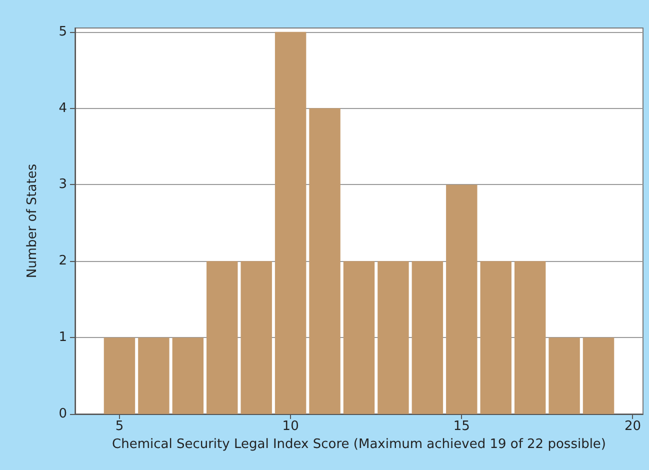 This screenshot has width=649, height=470. I want to click on y-tick-label: 1, so click(62, 338).